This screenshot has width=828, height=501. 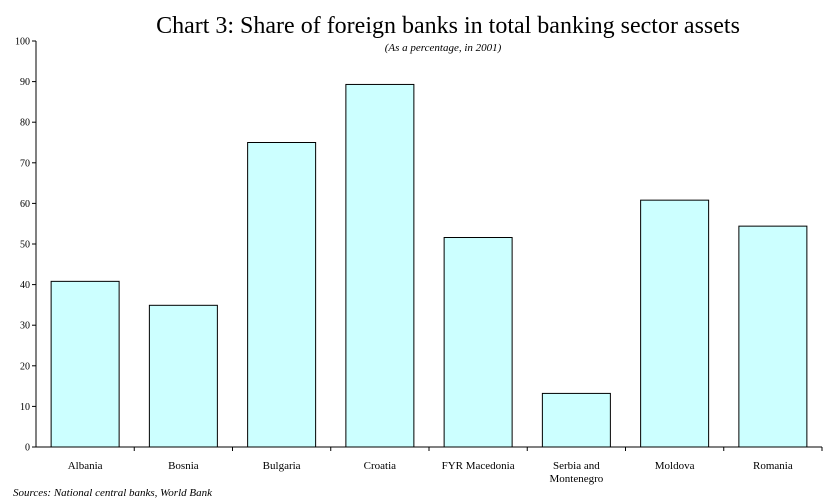 I want to click on y-tick-label: 80, so click(x=25, y=123).